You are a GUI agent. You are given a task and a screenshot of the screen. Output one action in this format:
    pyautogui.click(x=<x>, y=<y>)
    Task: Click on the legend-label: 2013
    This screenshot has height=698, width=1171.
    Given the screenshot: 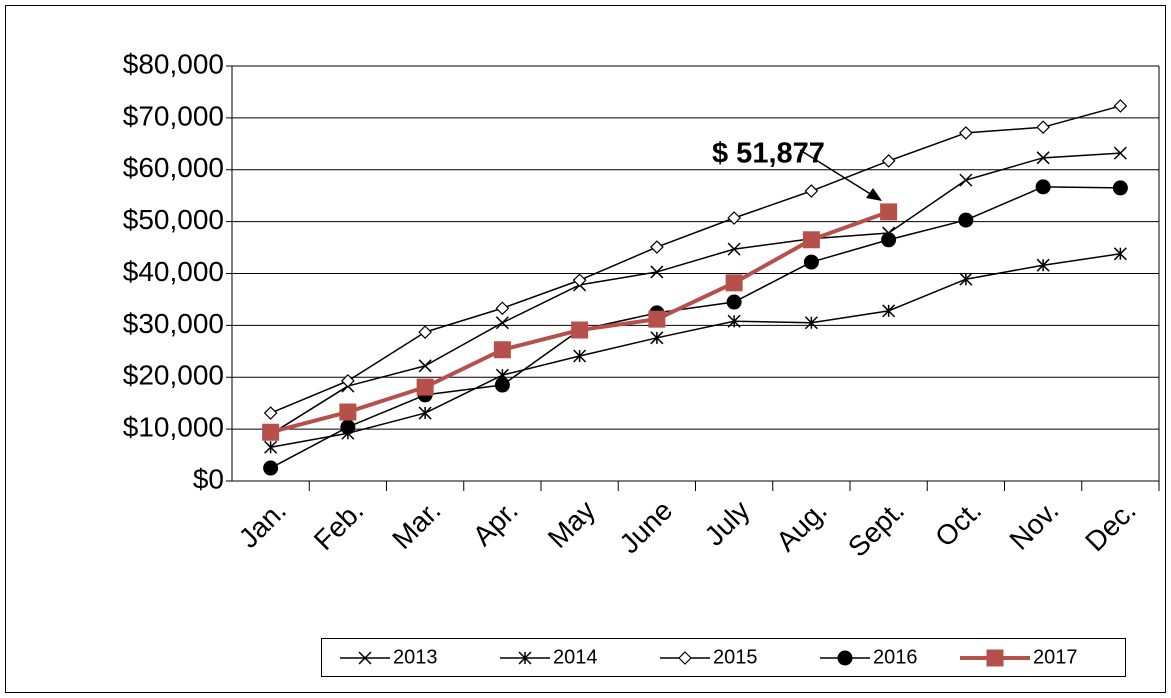 What is the action you would take?
    pyautogui.click(x=415, y=657)
    